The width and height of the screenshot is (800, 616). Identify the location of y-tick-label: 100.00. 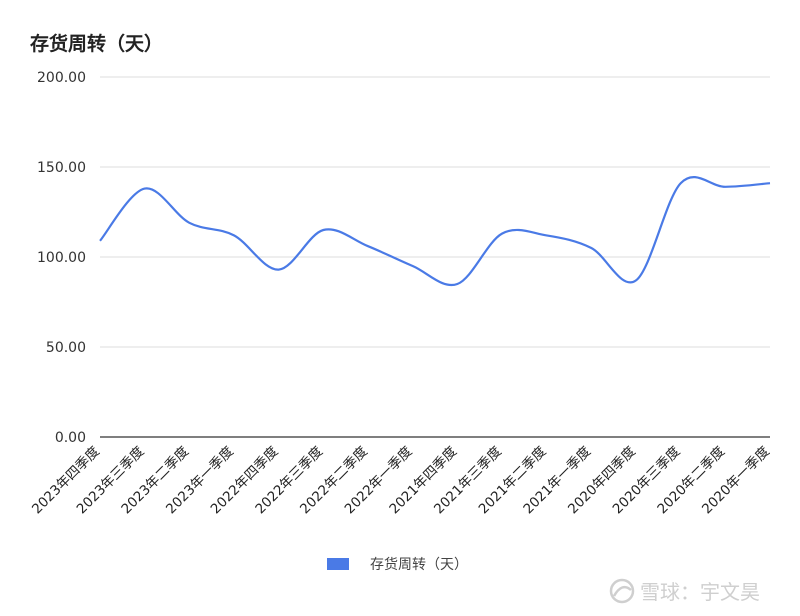
(61, 258).